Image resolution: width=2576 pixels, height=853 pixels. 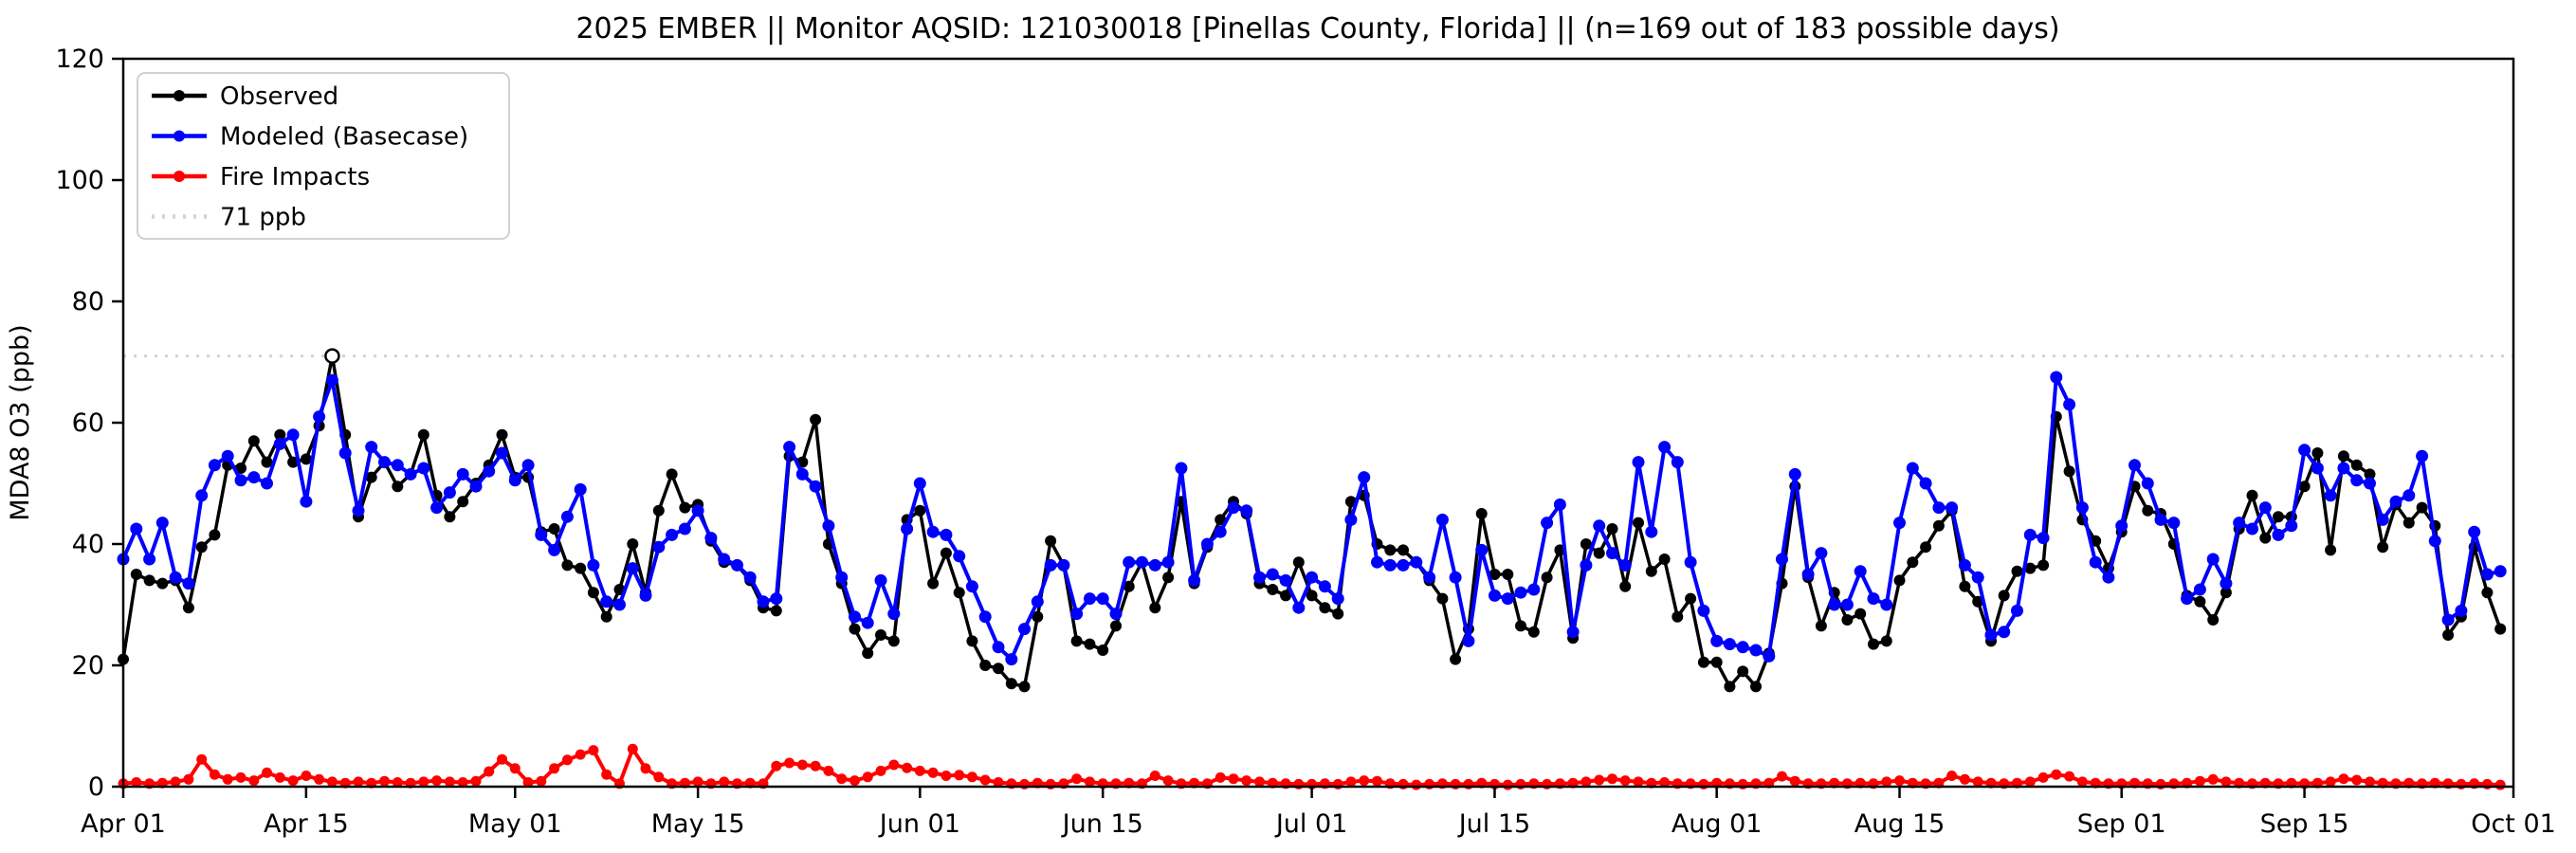 I want to click on x-tick-label: Jun 01, so click(x=919, y=824).